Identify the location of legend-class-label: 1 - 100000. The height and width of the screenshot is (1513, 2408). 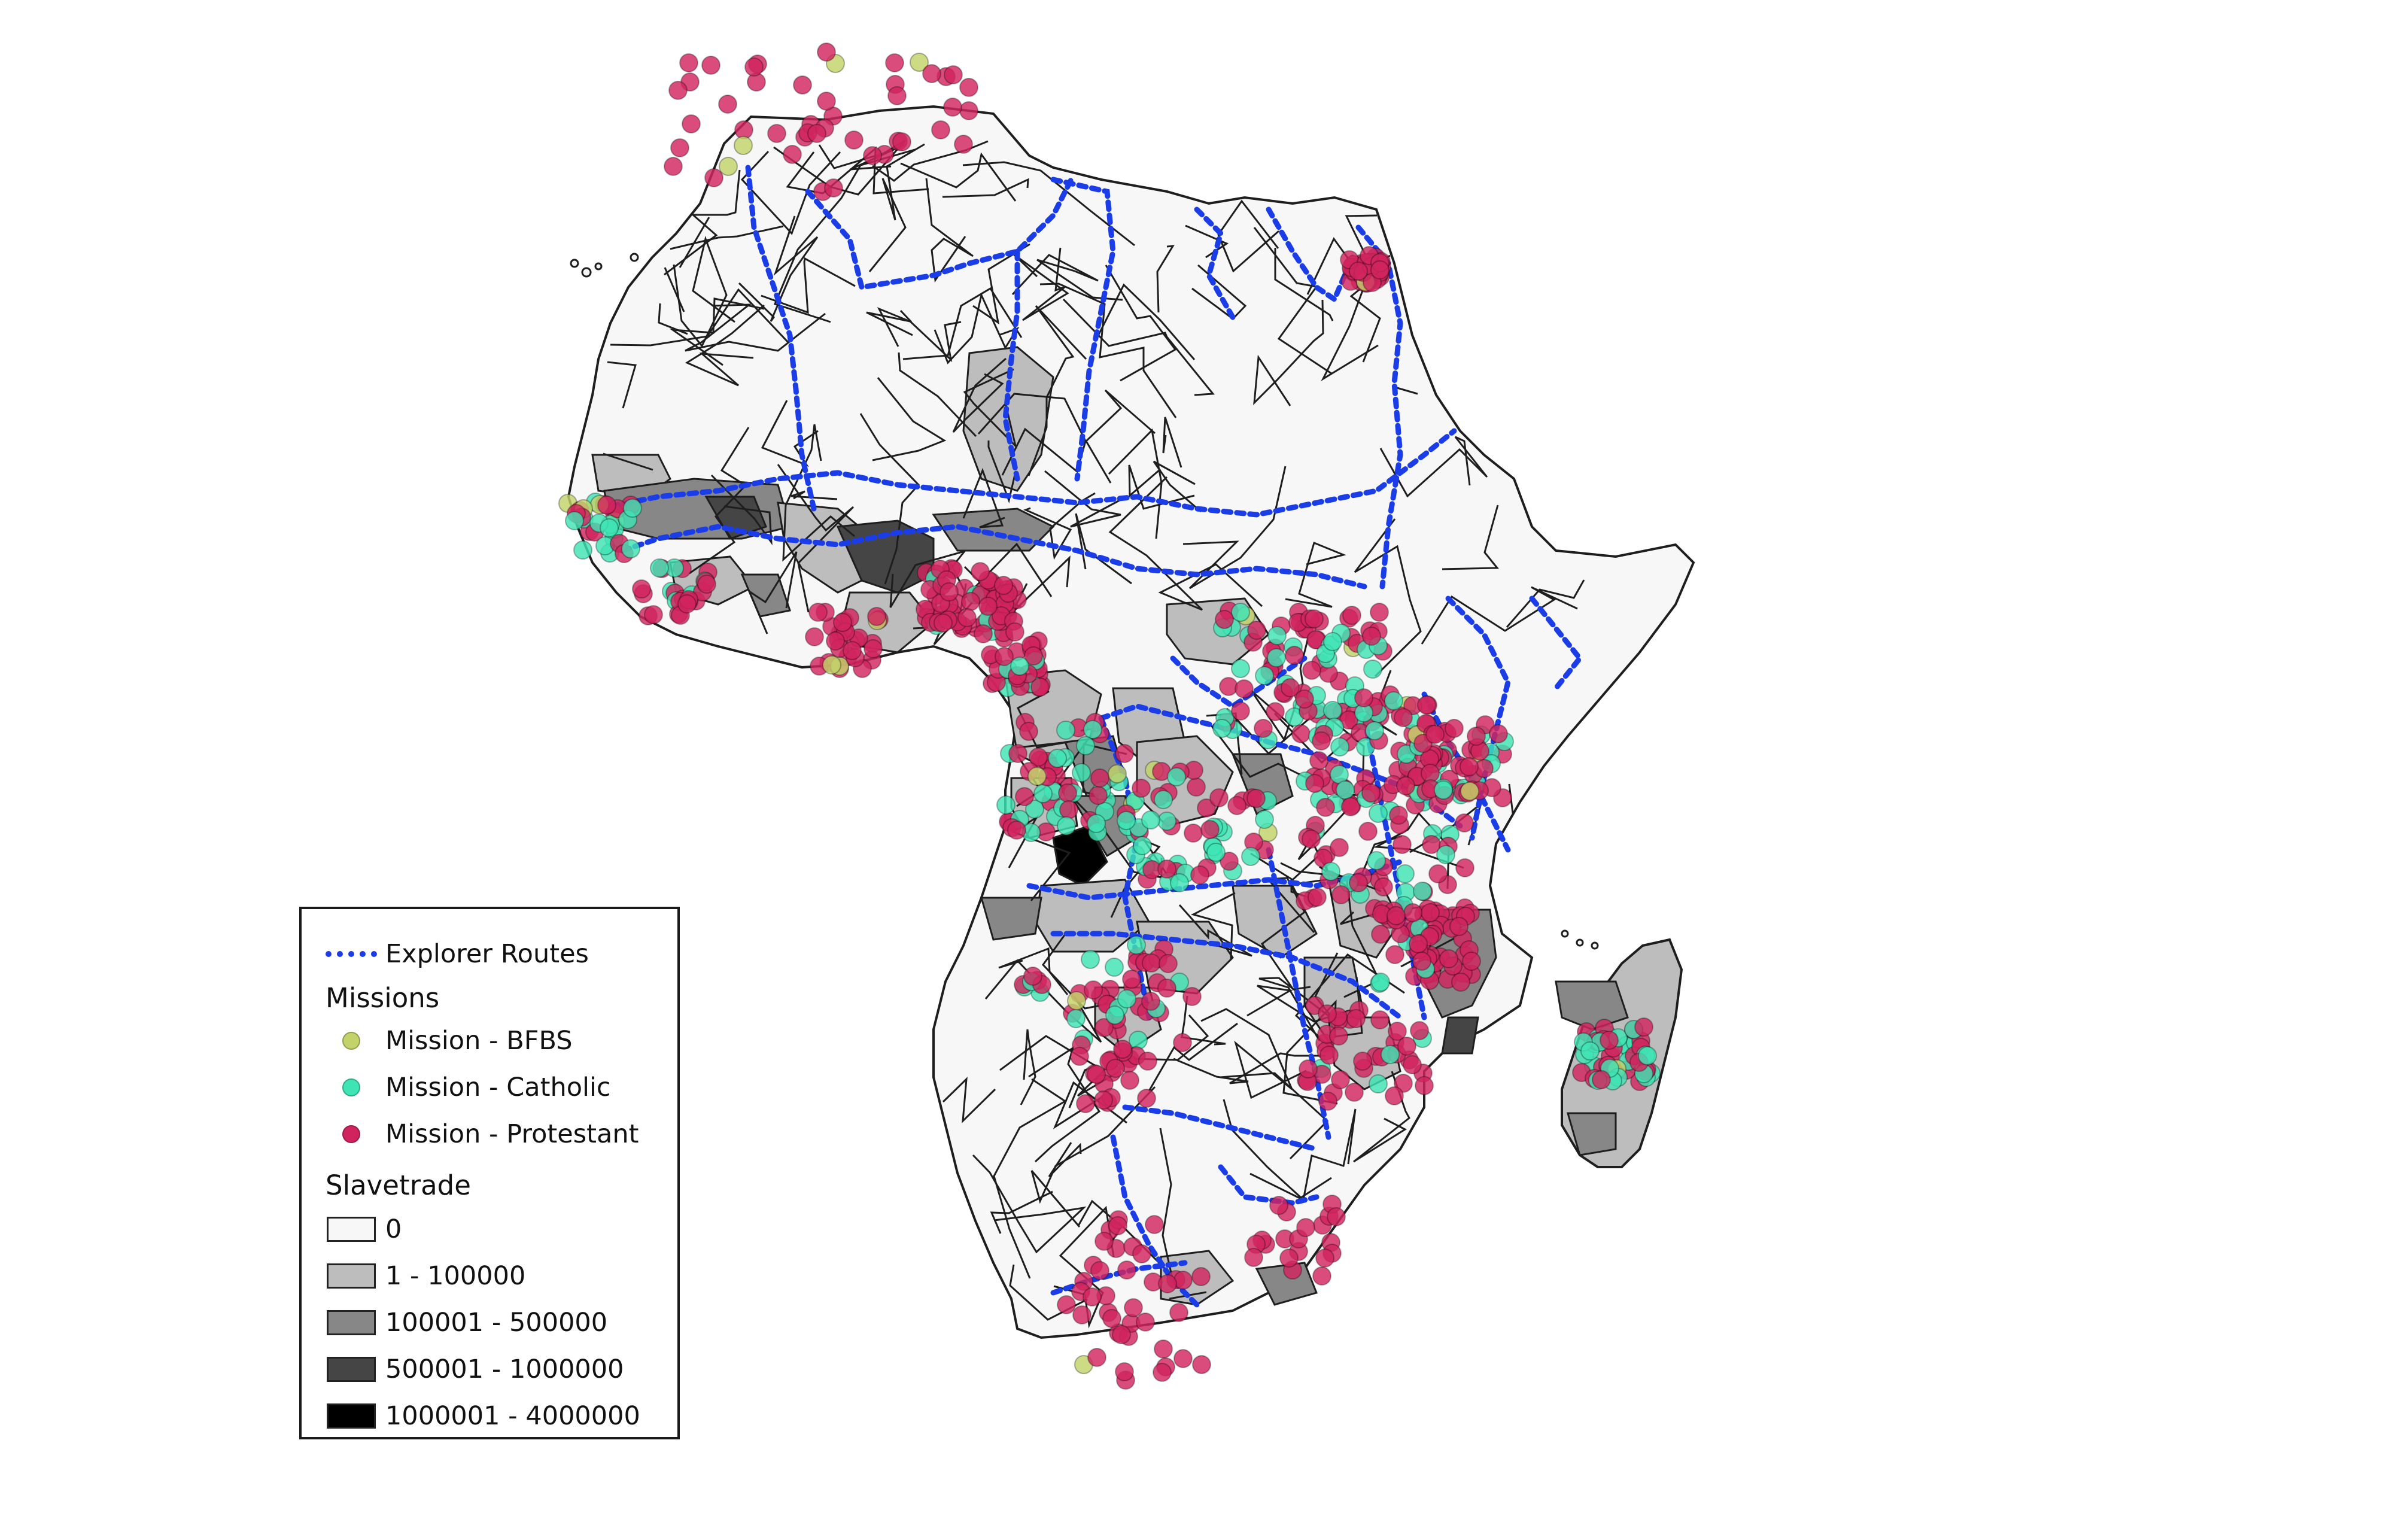
(455, 1276).